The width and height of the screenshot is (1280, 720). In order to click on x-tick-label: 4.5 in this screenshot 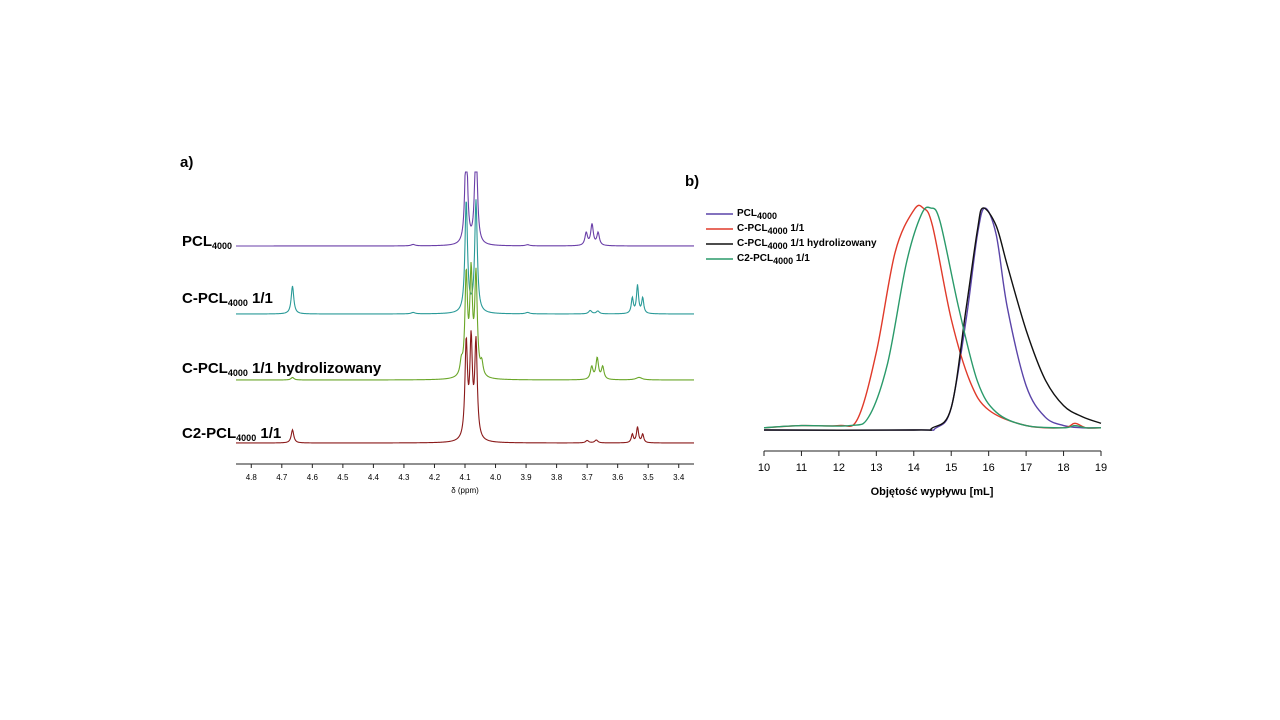, I will do `click(343, 477)`.